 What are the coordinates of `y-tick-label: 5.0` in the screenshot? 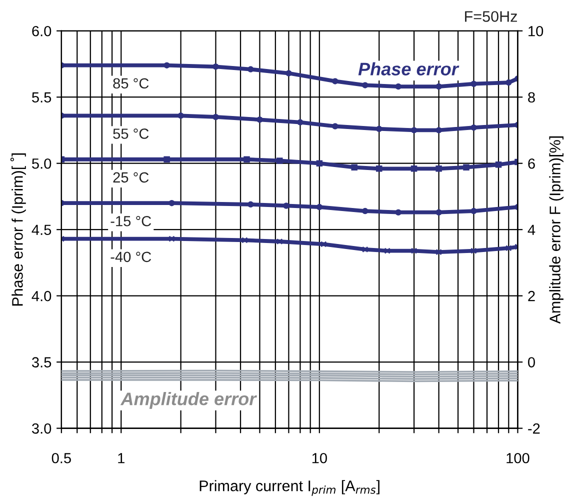 It's located at (42, 163).